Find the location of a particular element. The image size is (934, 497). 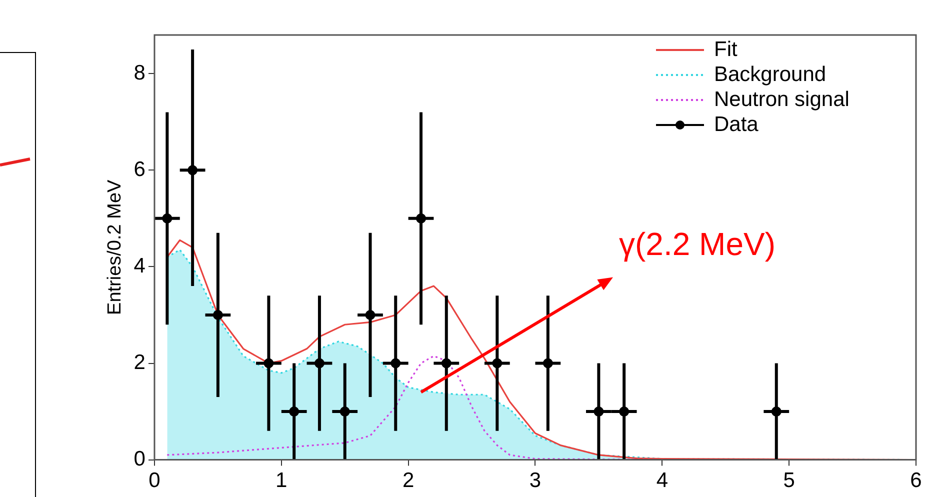

y-tick-label: 0 is located at coordinates (140, 459).